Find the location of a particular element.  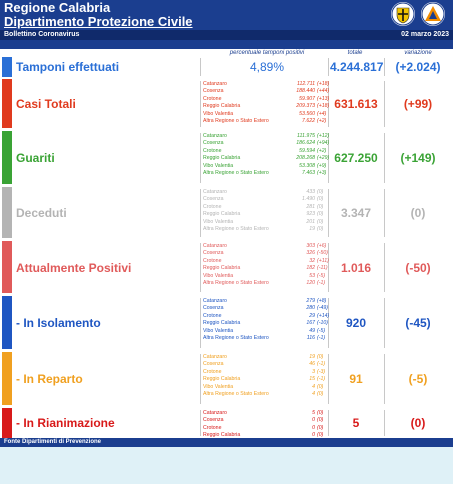

section-total: 920 is located at coordinates (356, 323).